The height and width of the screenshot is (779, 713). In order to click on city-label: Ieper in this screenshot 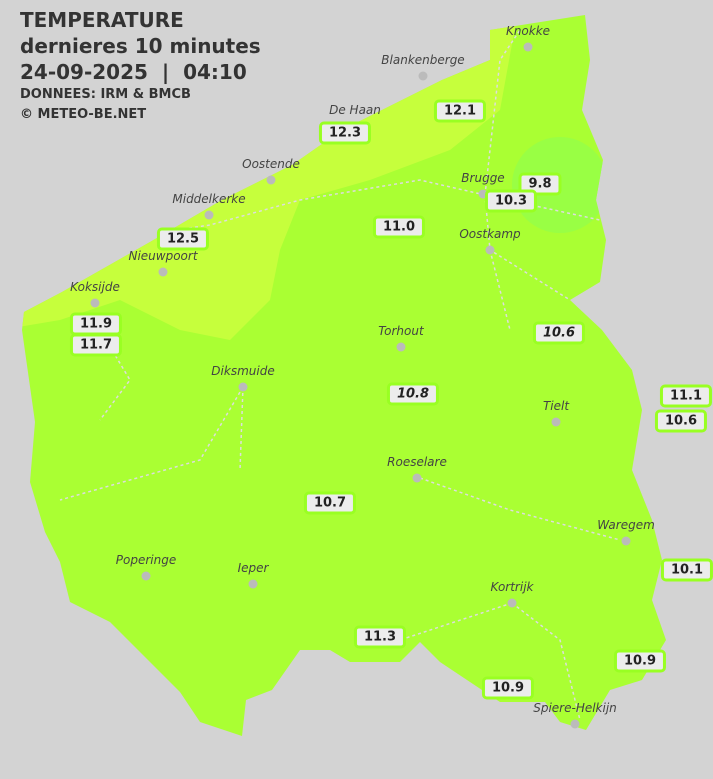, I will do `click(253, 568)`.